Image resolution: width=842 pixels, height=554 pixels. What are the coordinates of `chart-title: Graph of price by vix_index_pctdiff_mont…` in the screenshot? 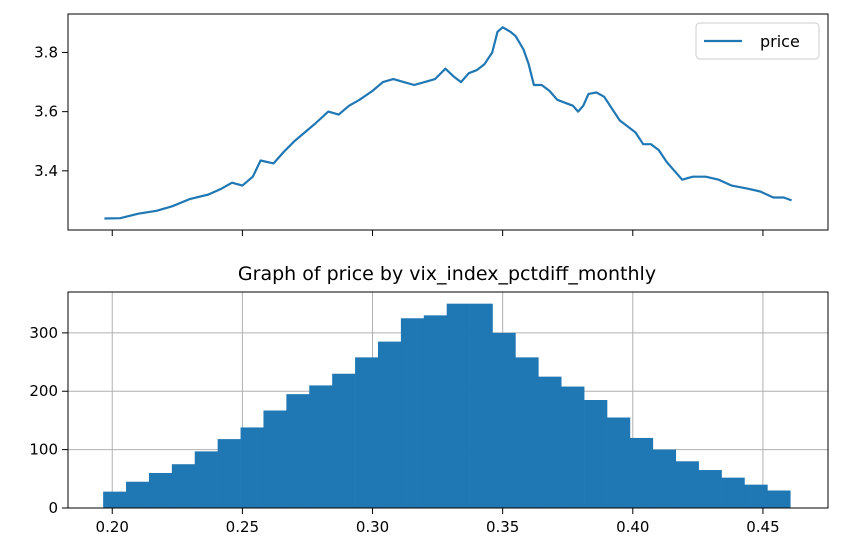 It's located at (447, 274).